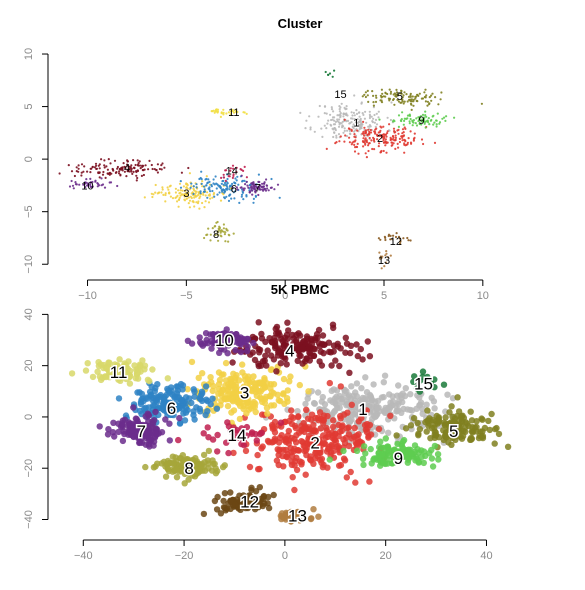 The height and width of the screenshot is (590, 585). Describe the element at coordinates (384, 261) in the screenshot. I see `cluster-label: 13` at that location.